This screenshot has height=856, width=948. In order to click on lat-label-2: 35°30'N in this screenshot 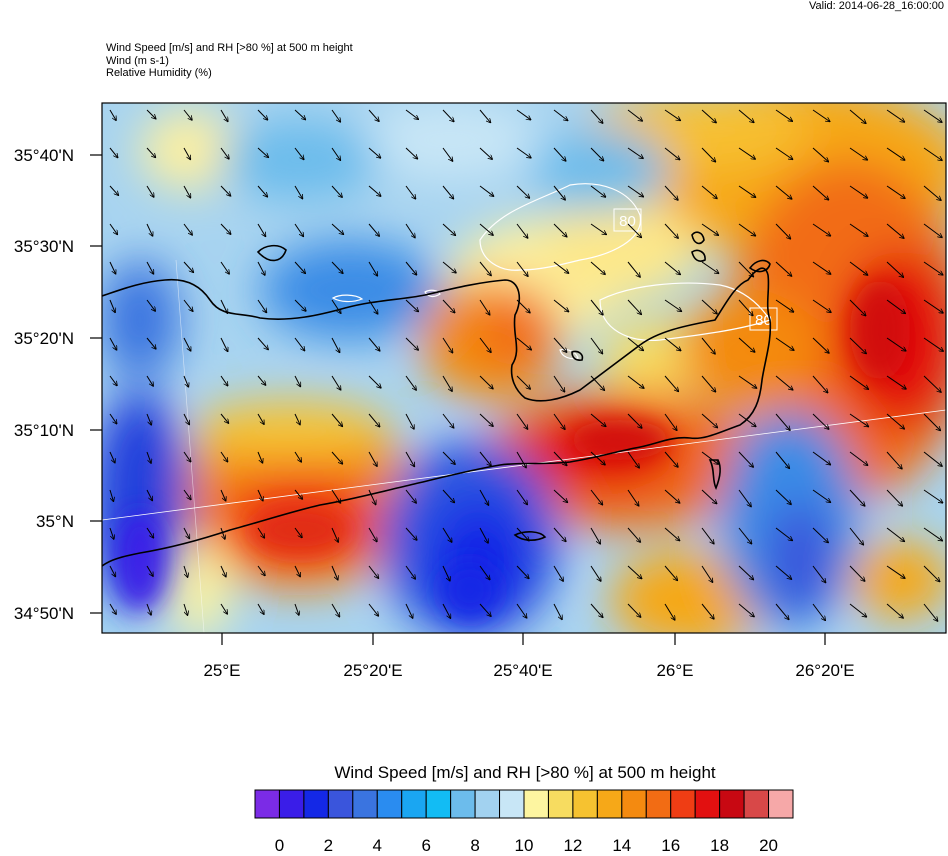, I will do `click(44, 246)`.